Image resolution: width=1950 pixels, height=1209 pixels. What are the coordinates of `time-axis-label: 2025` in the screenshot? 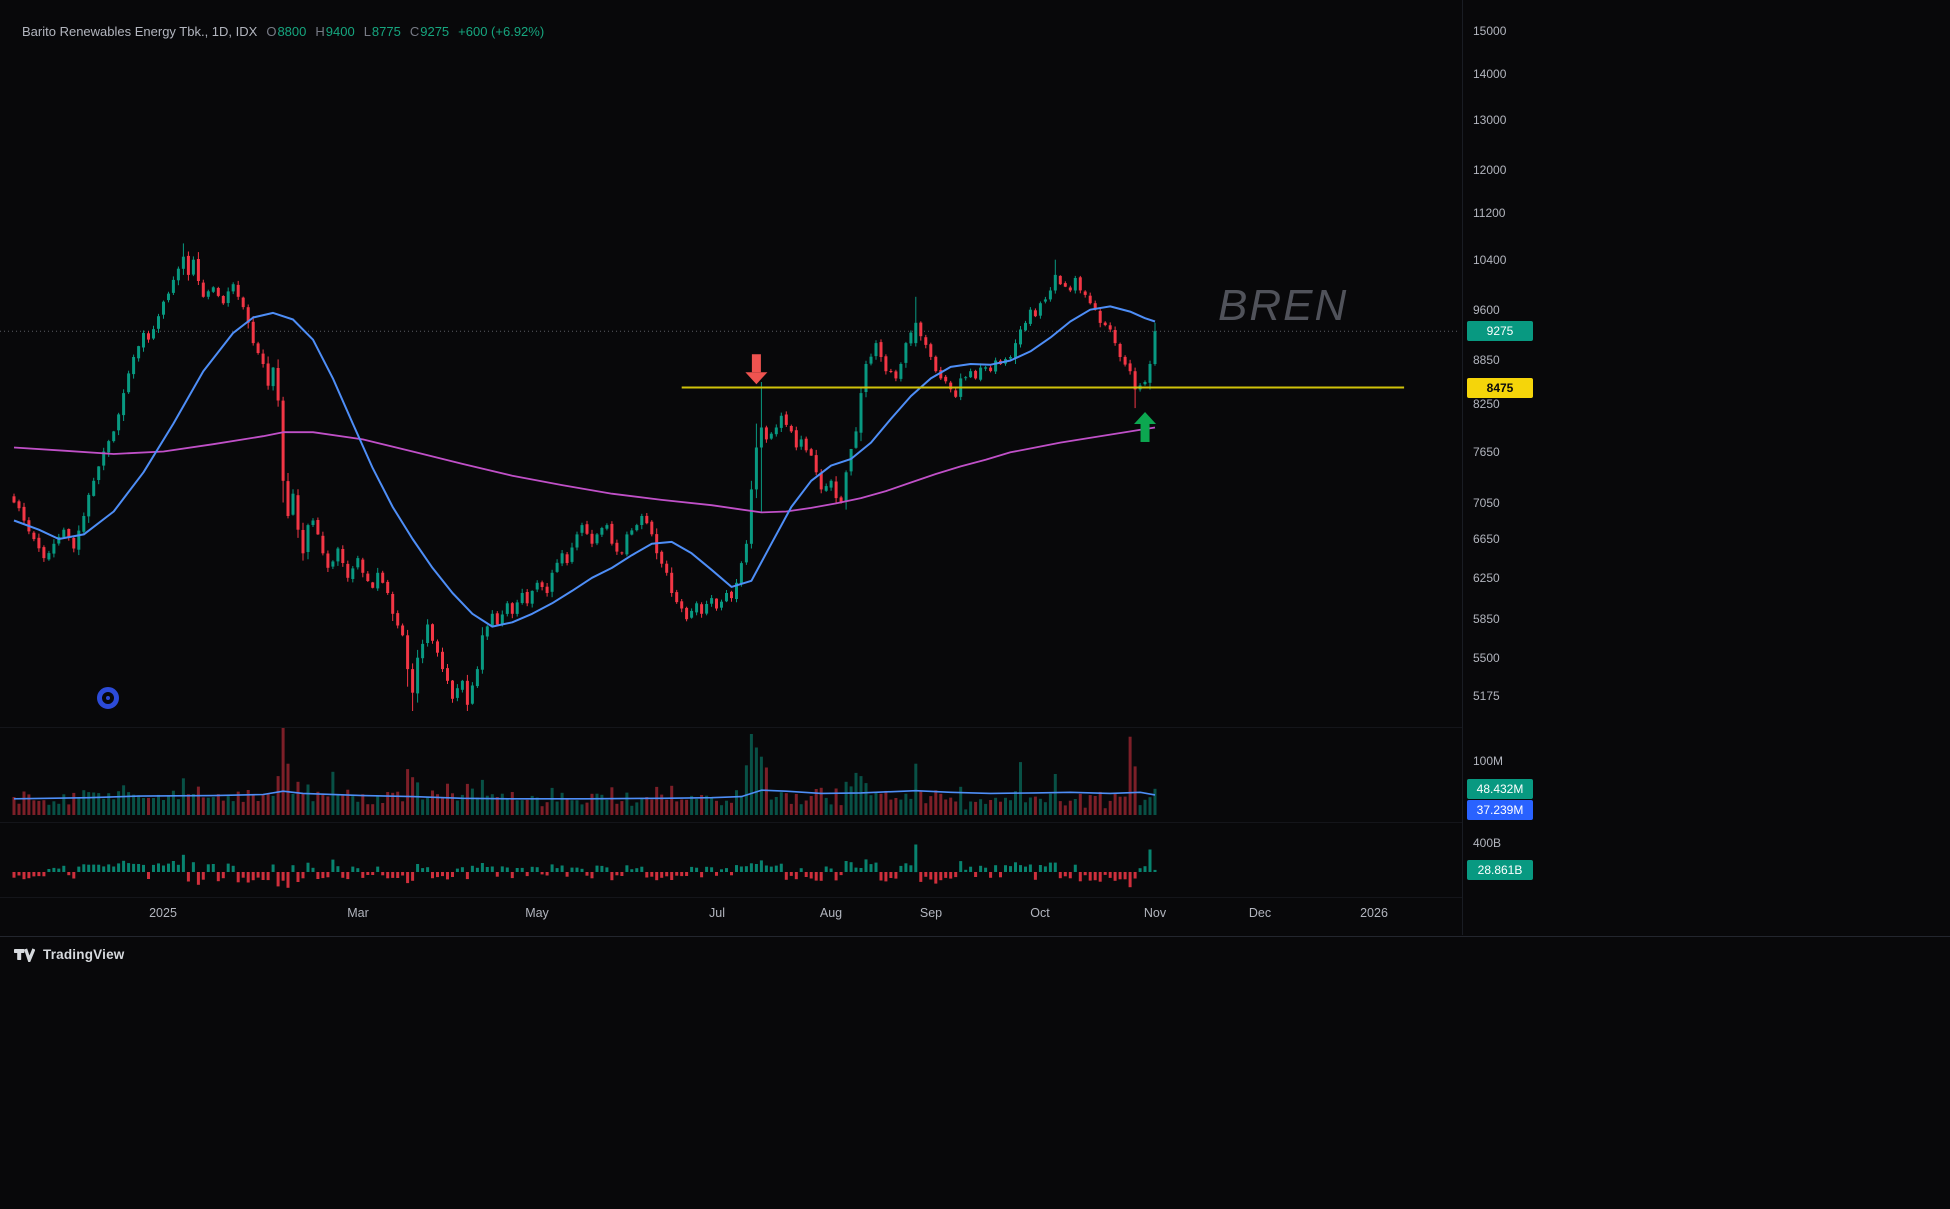 It's located at (163, 913).